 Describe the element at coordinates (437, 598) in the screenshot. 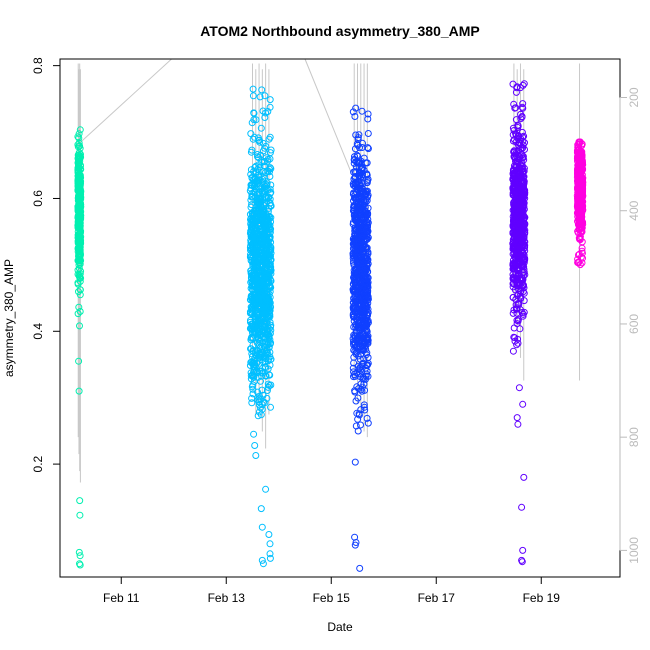

I see `x-tick-label: Feb 17` at that location.